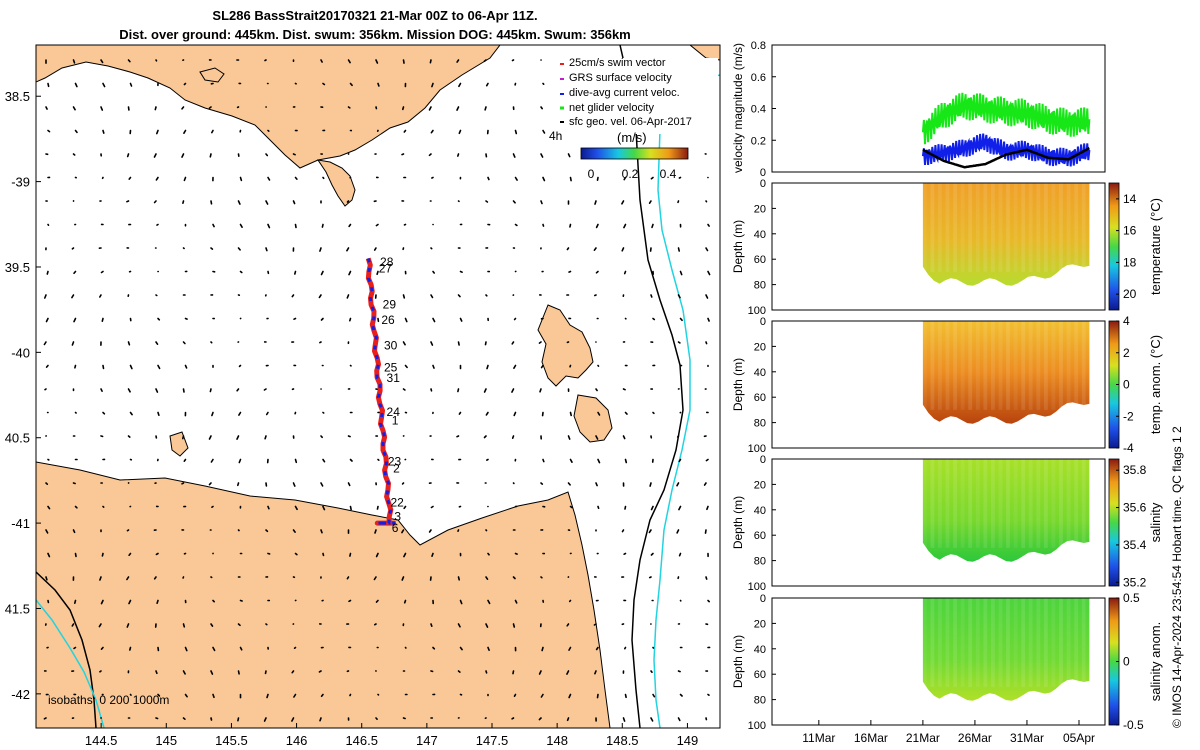  Describe the element at coordinates (1131, 598) in the screenshot. I see `colorbar-tick-label: 0.5` at that location.